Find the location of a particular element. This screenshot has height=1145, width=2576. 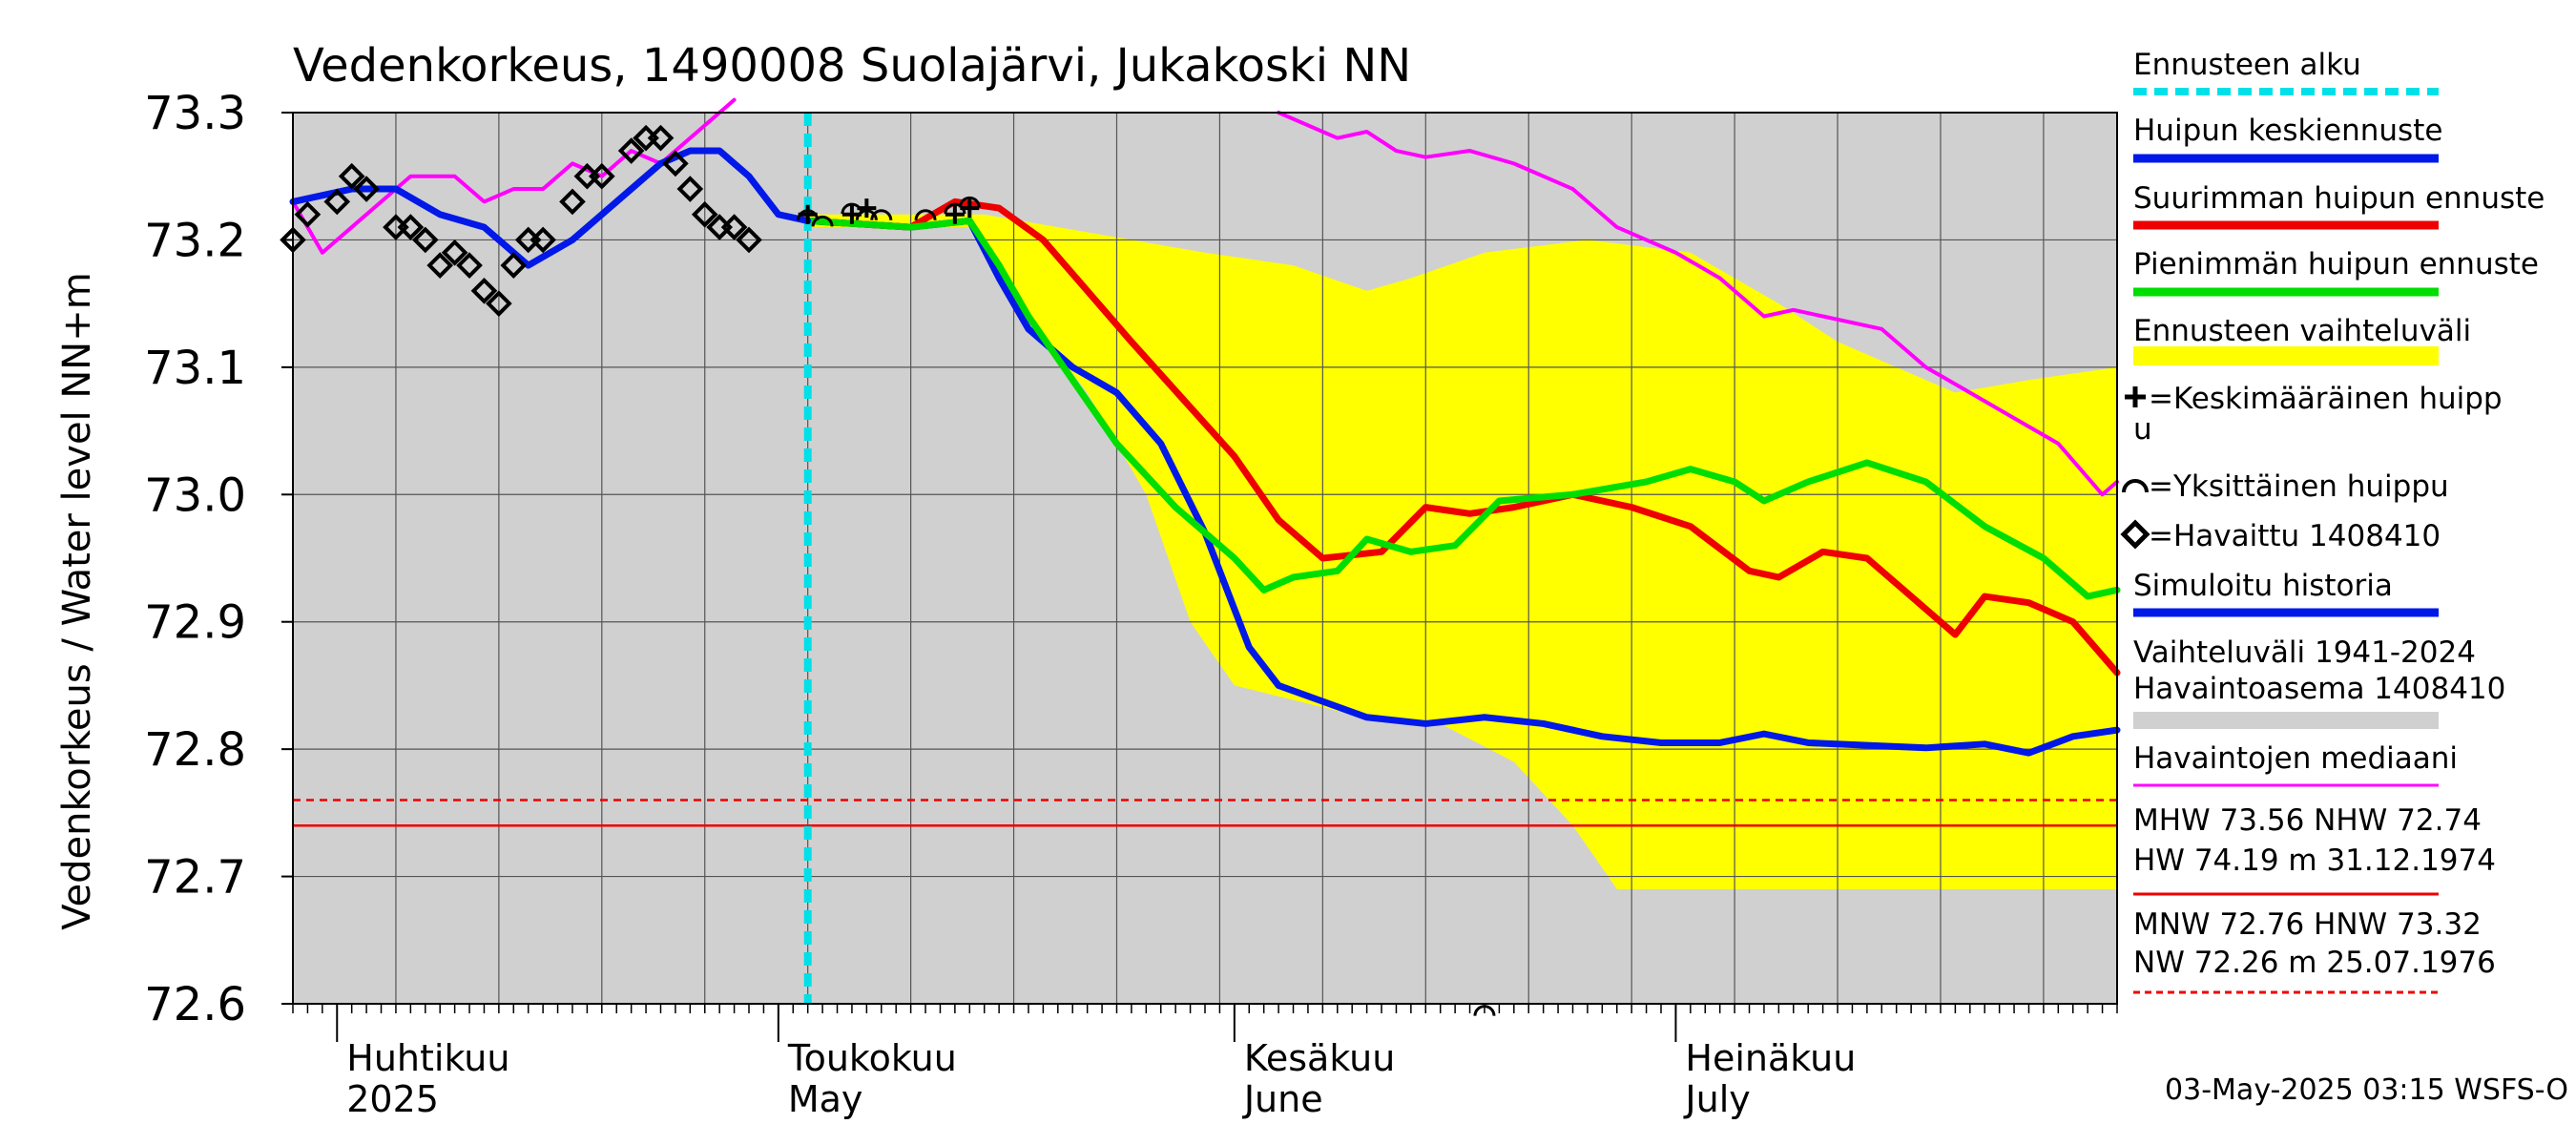

y-tick-label: 72.7 is located at coordinates (195, 878).